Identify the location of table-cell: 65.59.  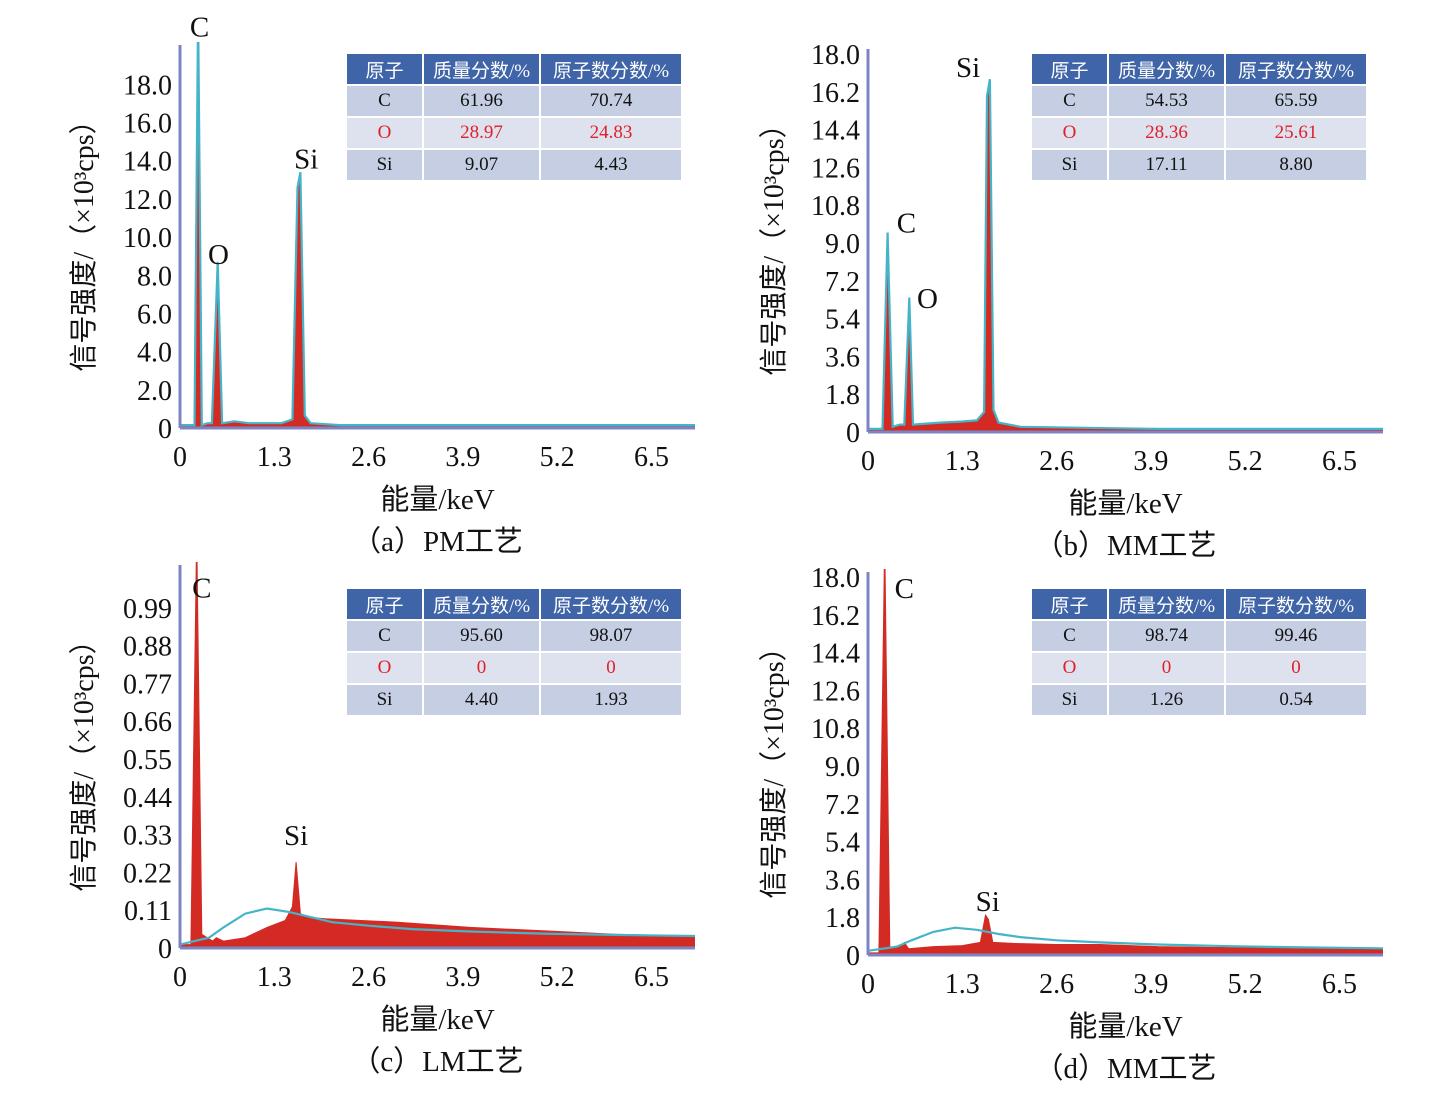
(1296, 101).